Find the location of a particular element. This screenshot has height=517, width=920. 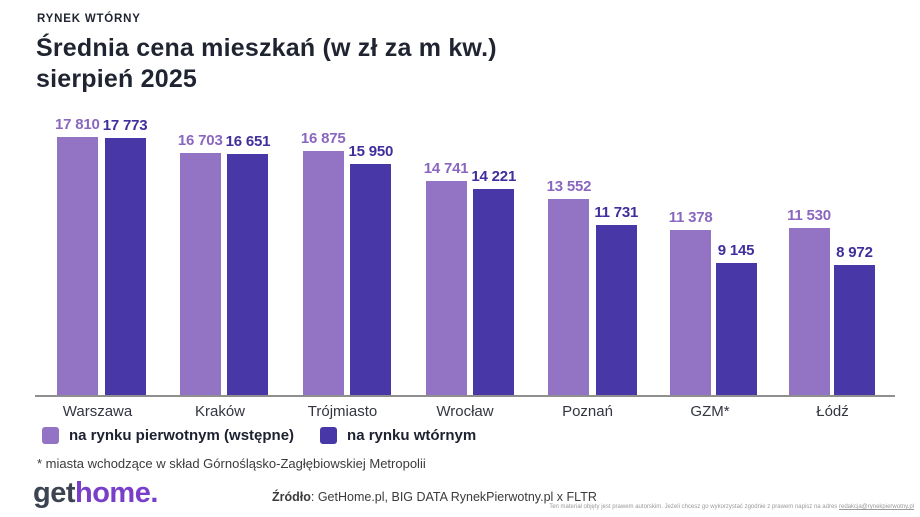

bar-value-label: 17 773 is located at coordinates (125, 125).